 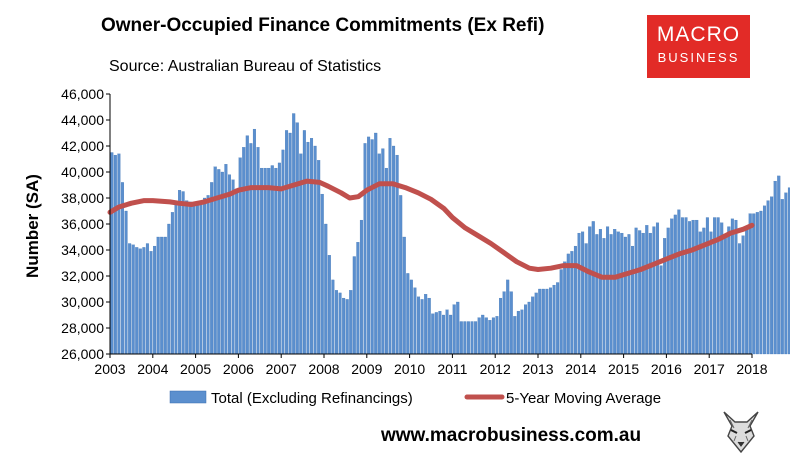 I want to click on x-tick-label-9: 2012, so click(x=495, y=369).